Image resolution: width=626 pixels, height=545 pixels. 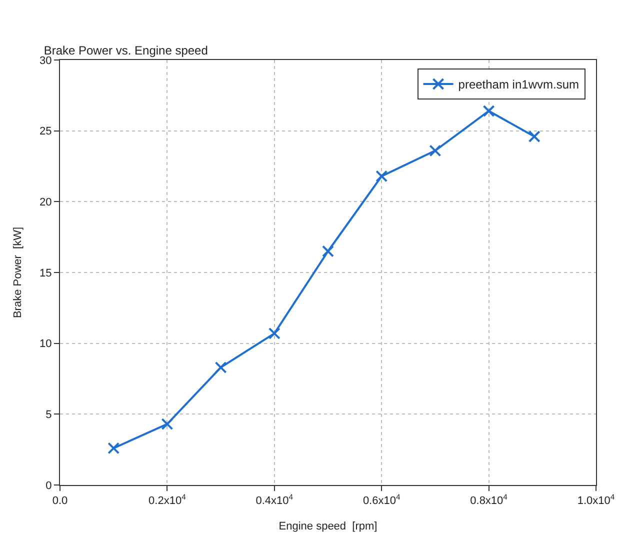 What do you see at coordinates (328, 526) in the screenshot?
I see `x-axis-title: Engine speed [rpm]` at bounding box center [328, 526].